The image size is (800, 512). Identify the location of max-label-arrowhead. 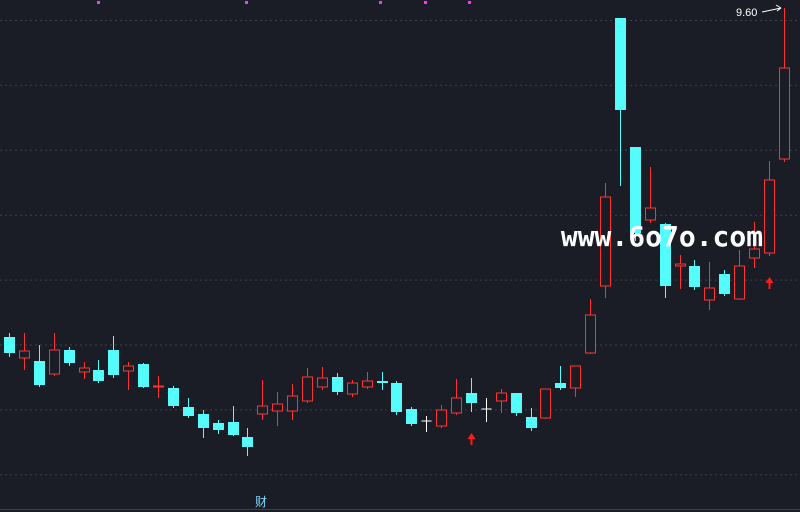
(778, 8).